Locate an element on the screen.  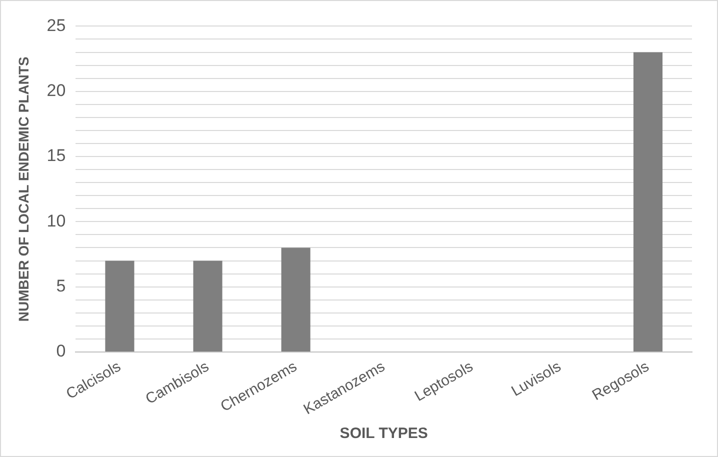
y-tick-label: 5 is located at coordinates (61, 286).